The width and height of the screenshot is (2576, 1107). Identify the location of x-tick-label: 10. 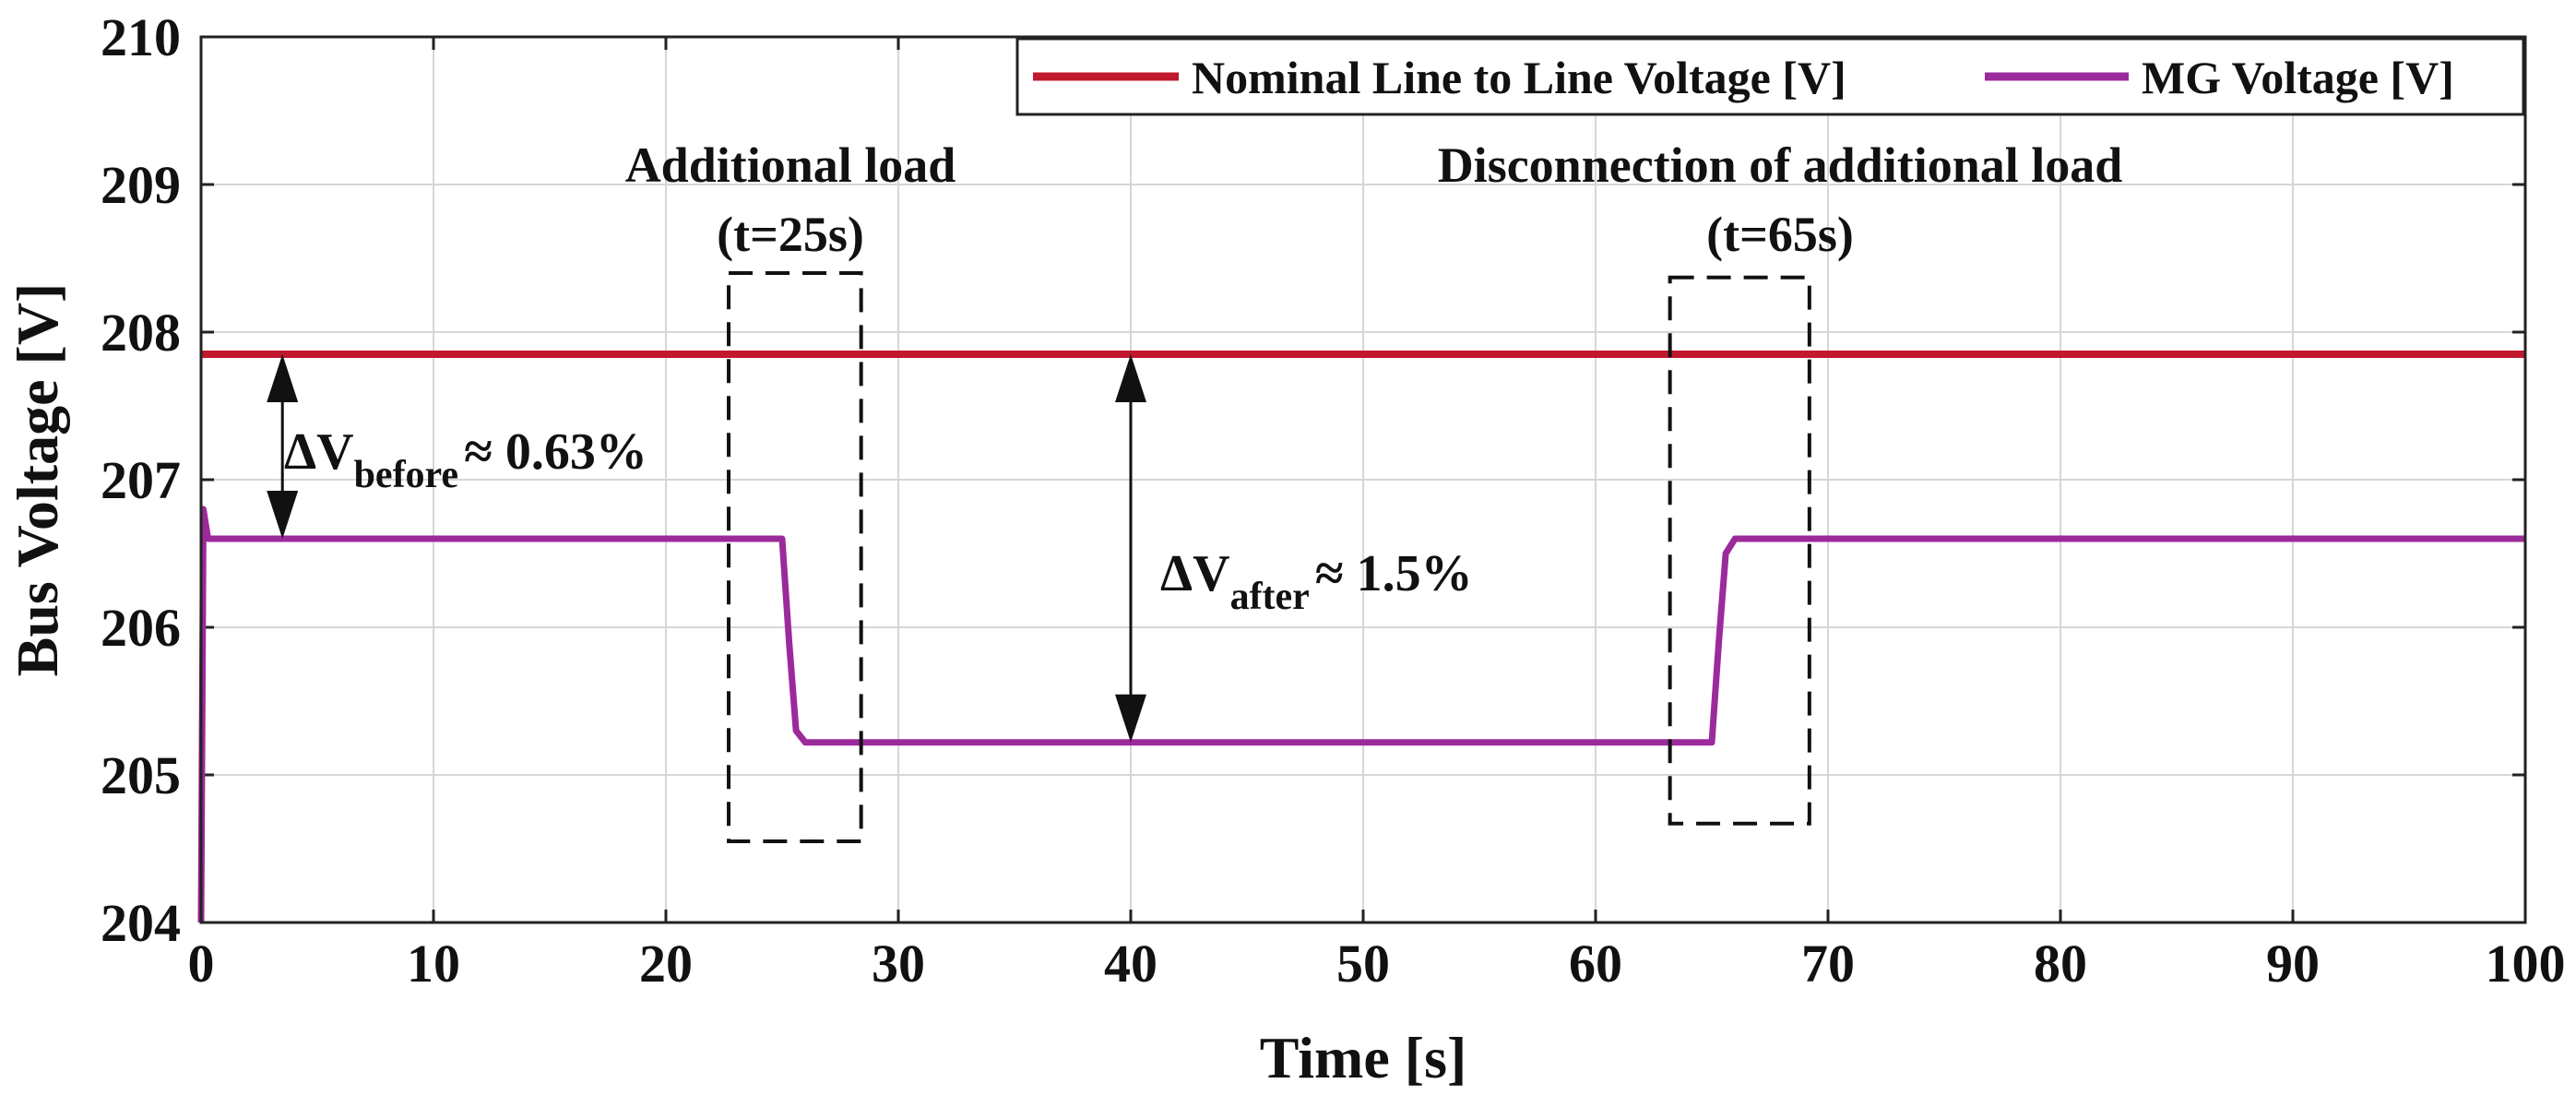
(433, 964).